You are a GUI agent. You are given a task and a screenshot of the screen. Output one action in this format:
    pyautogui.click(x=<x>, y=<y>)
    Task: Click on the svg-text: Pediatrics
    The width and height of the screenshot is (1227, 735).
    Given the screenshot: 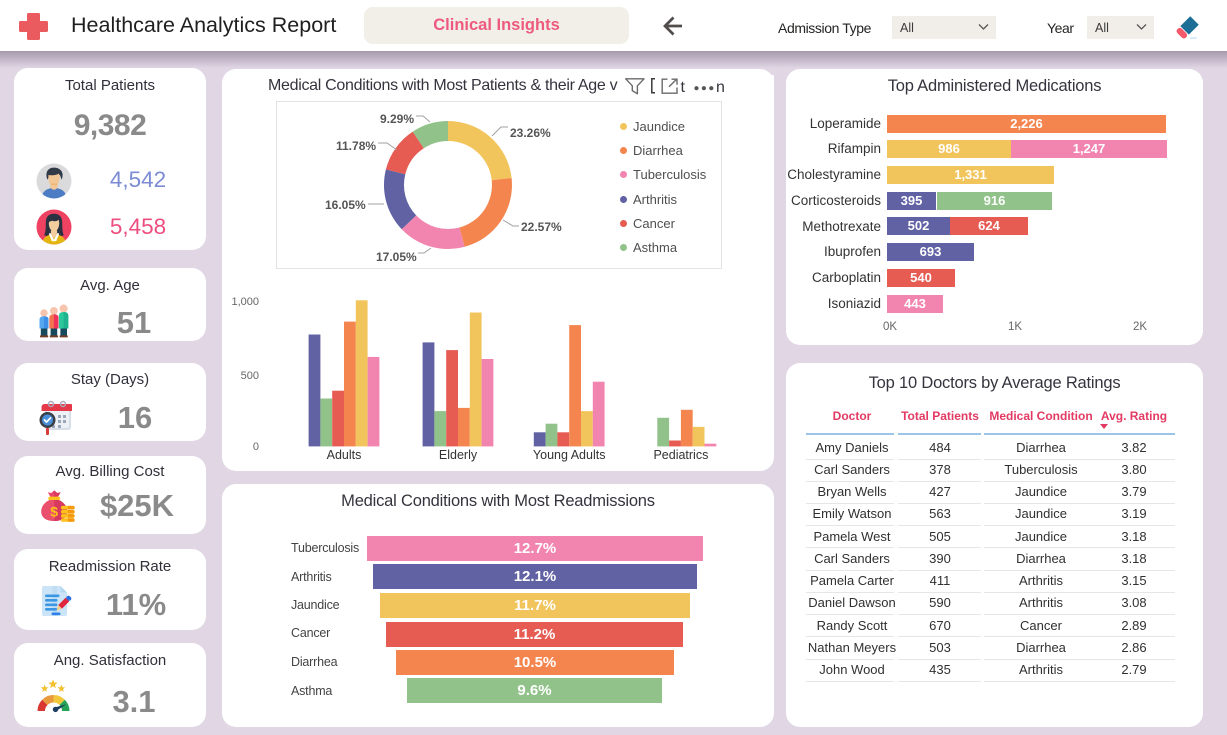 What is the action you would take?
    pyautogui.click(x=680, y=455)
    